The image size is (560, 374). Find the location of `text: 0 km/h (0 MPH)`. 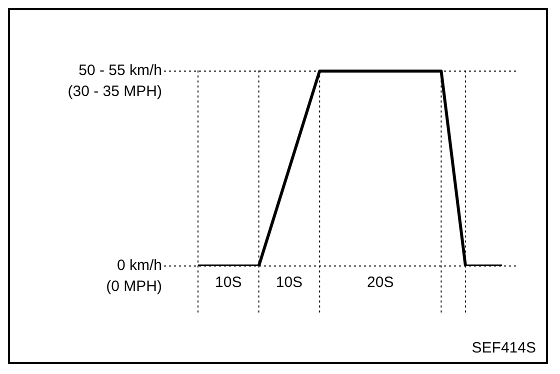

text: 0 km/h (0 MPH) is located at coordinates (134, 276).